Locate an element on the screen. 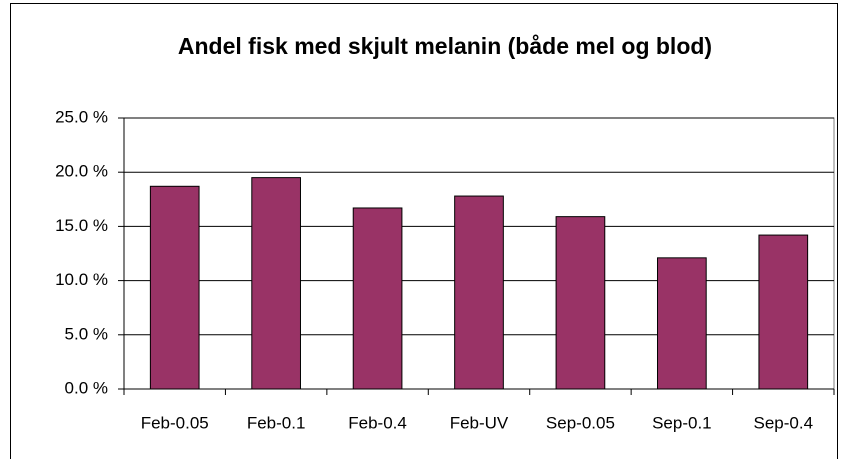  y-tick-label: 25.0 % is located at coordinates (81, 116).